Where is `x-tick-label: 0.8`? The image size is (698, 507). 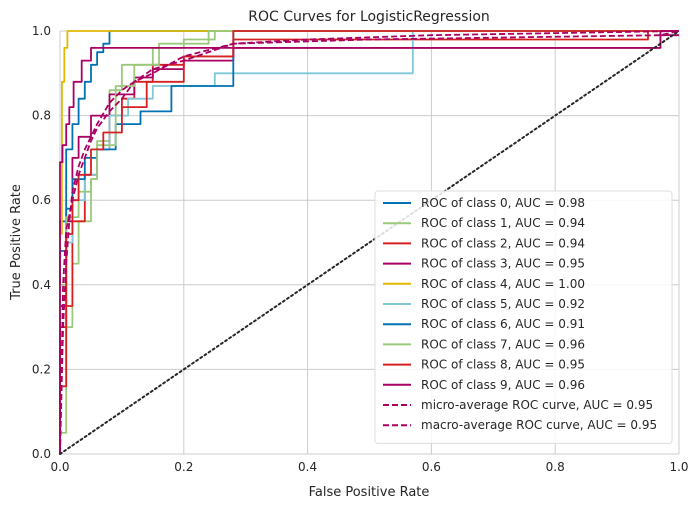 x-tick-label: 0.8 is located at coordinates (555, 467).